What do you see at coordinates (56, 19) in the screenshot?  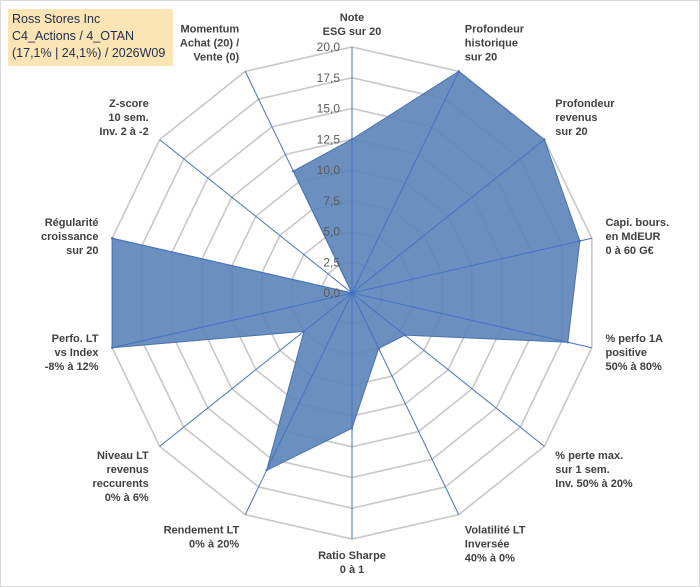 I see `chart-title-company: Ross Stores Inc` at bounding box center [56, 19].